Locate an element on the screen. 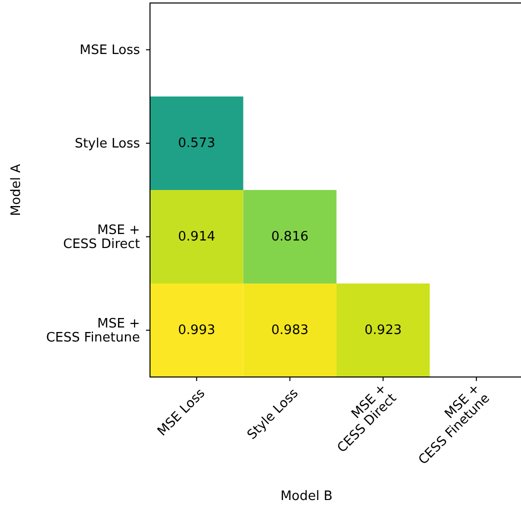 The width and height of the screenshot is (521, 514). data-label: 0.993 is located at coordinates (197, 330).